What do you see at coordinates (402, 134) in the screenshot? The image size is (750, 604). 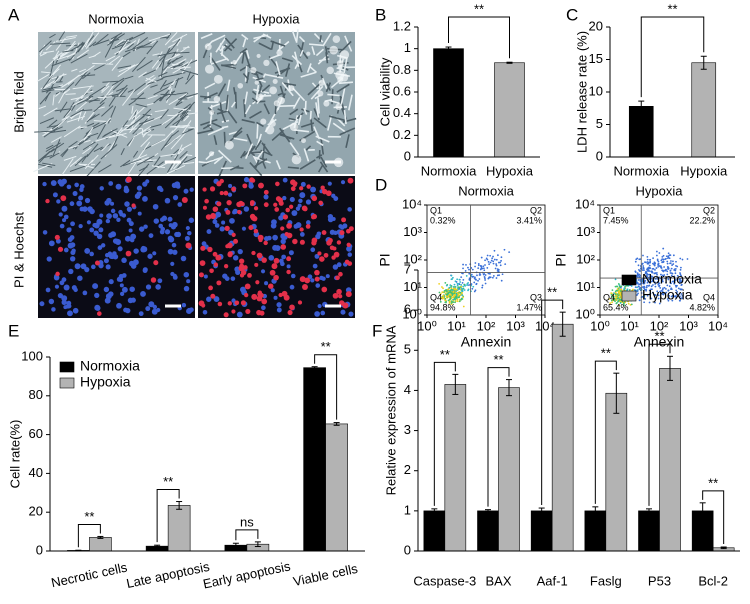 I see `y-tick-label: 0.2` at bounding box center [402, 134].